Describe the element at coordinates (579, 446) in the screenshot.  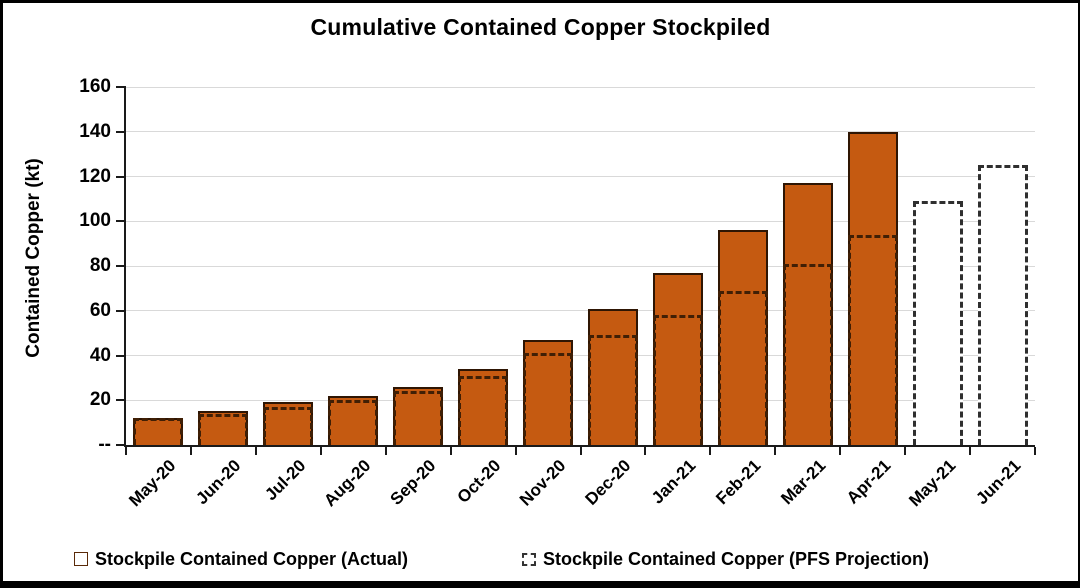
I see `x-axis-line` at that location.